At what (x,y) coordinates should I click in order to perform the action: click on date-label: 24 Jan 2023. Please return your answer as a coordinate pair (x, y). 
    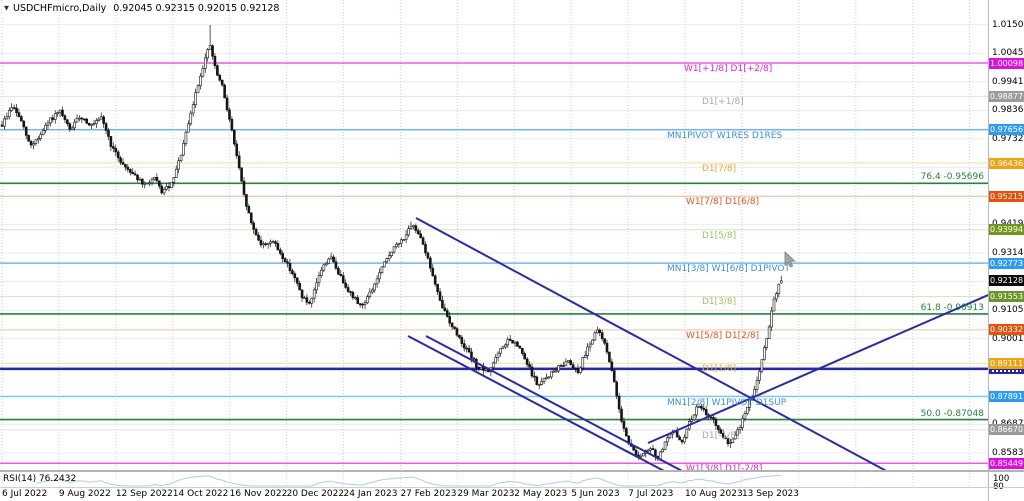
    Looking at the image, I should click on (370, 494).